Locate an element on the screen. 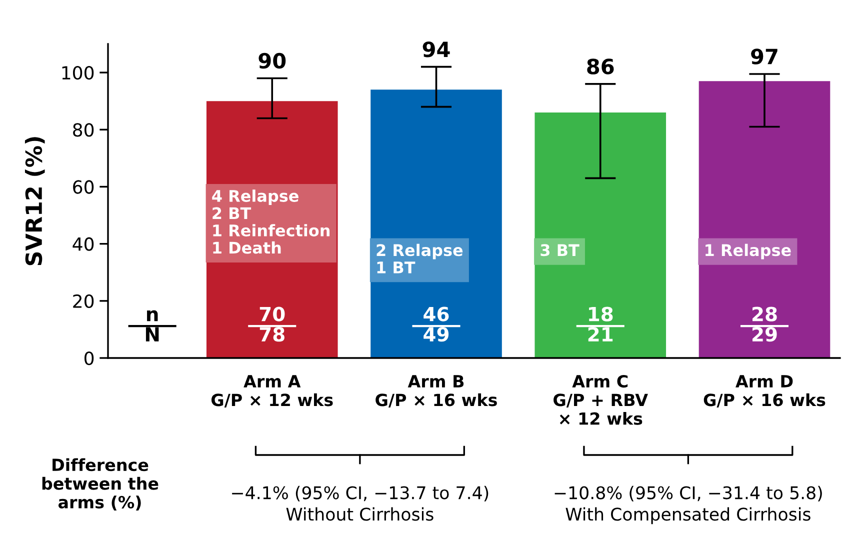 The image size is (843, 555). x-tick-label: Arm C G/P + RBV × 12 wks is located at coordinates (601, 399).